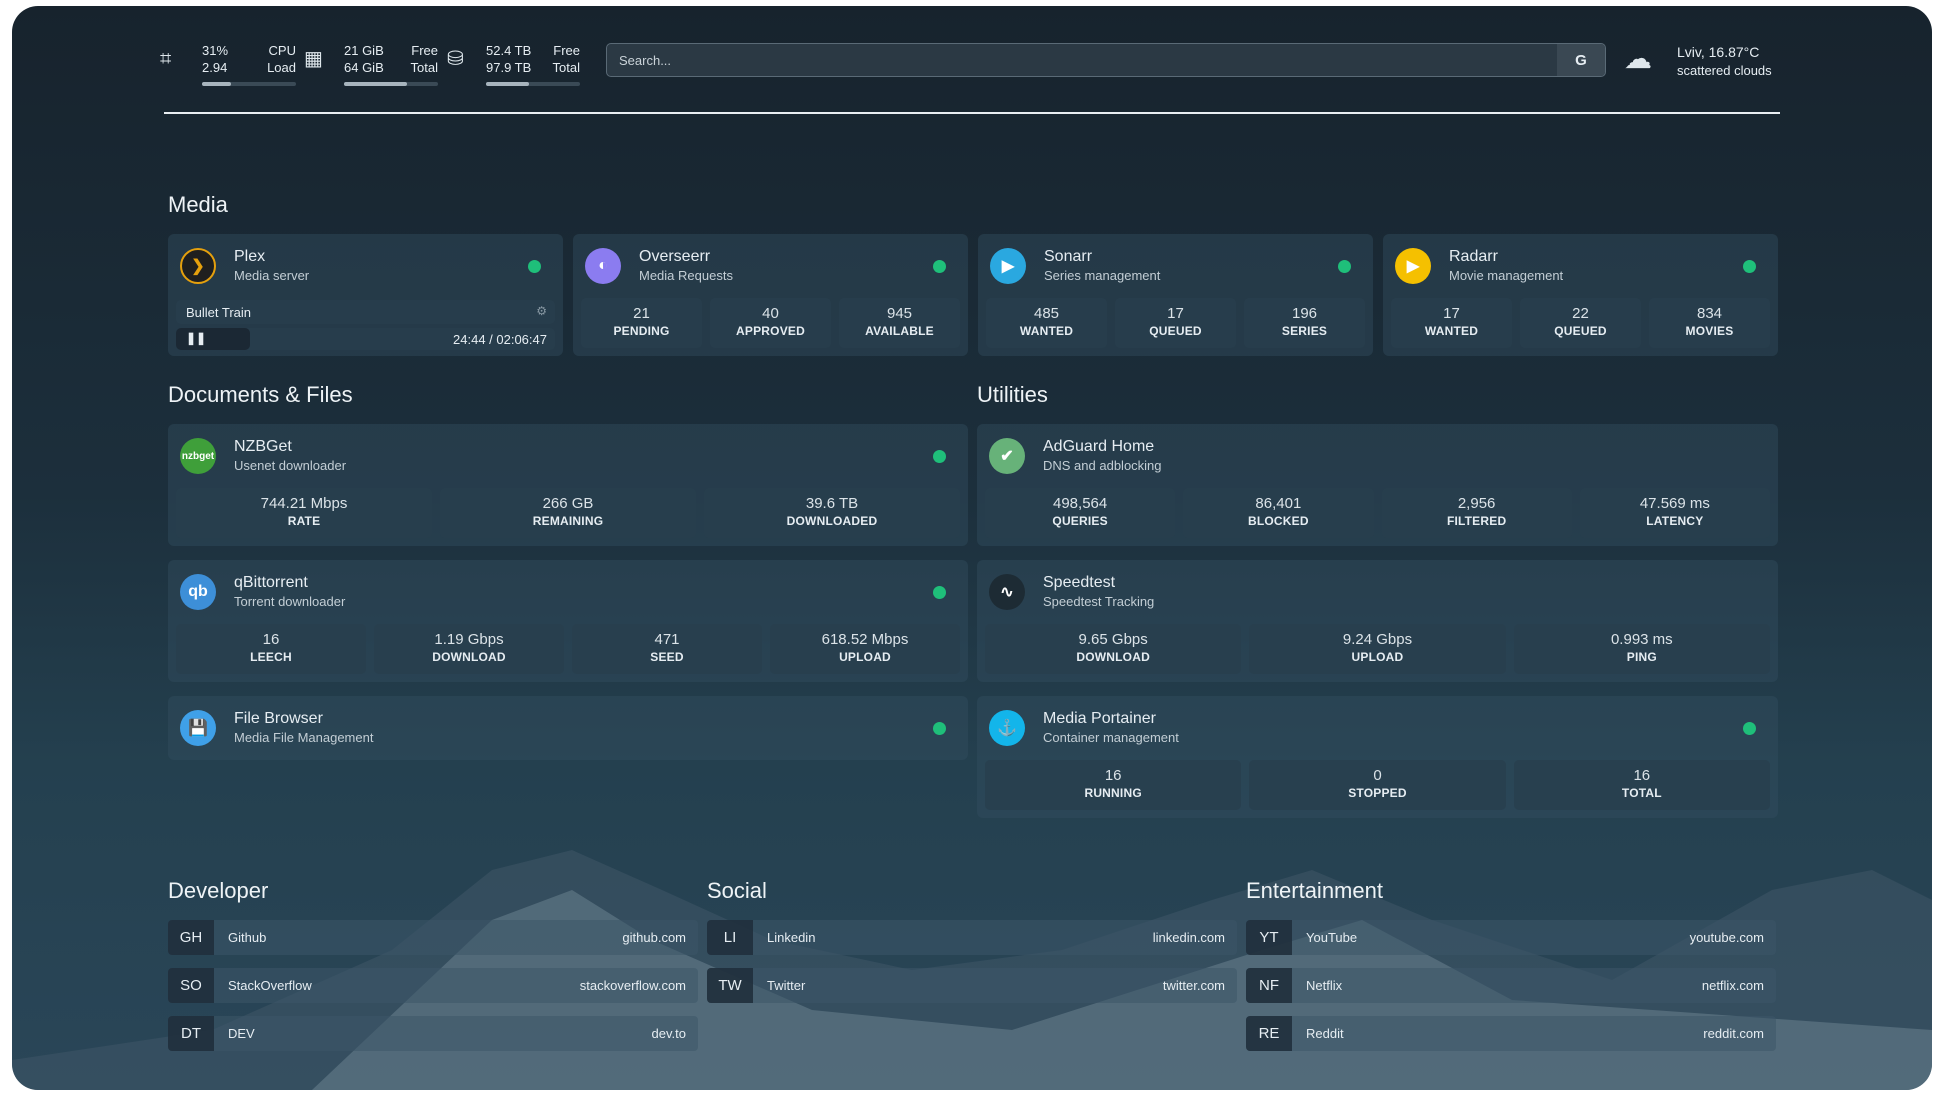 This screenshot has width=1944, height=1104. Describe the element at coordinates (1324, 985) in the screenshot. I see `link-name: Netflix` at that location.